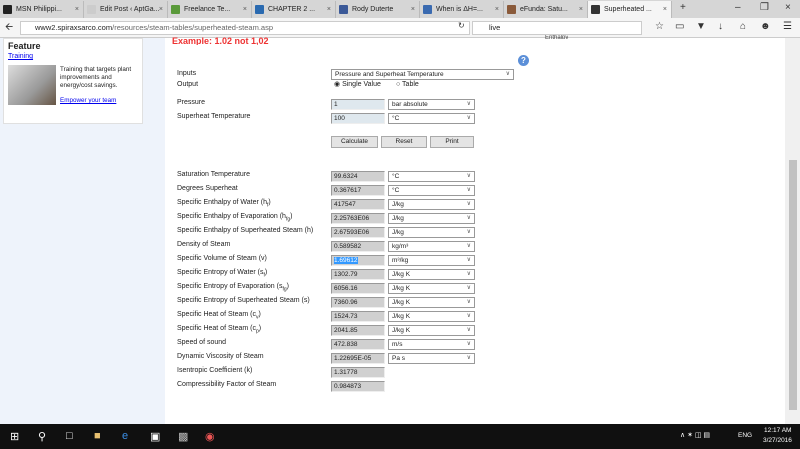 This screenshot has width=800, height=449. Describe the element at coordinates (720, 26) in the screenshot. I see `download-icon: ↓` at that location.